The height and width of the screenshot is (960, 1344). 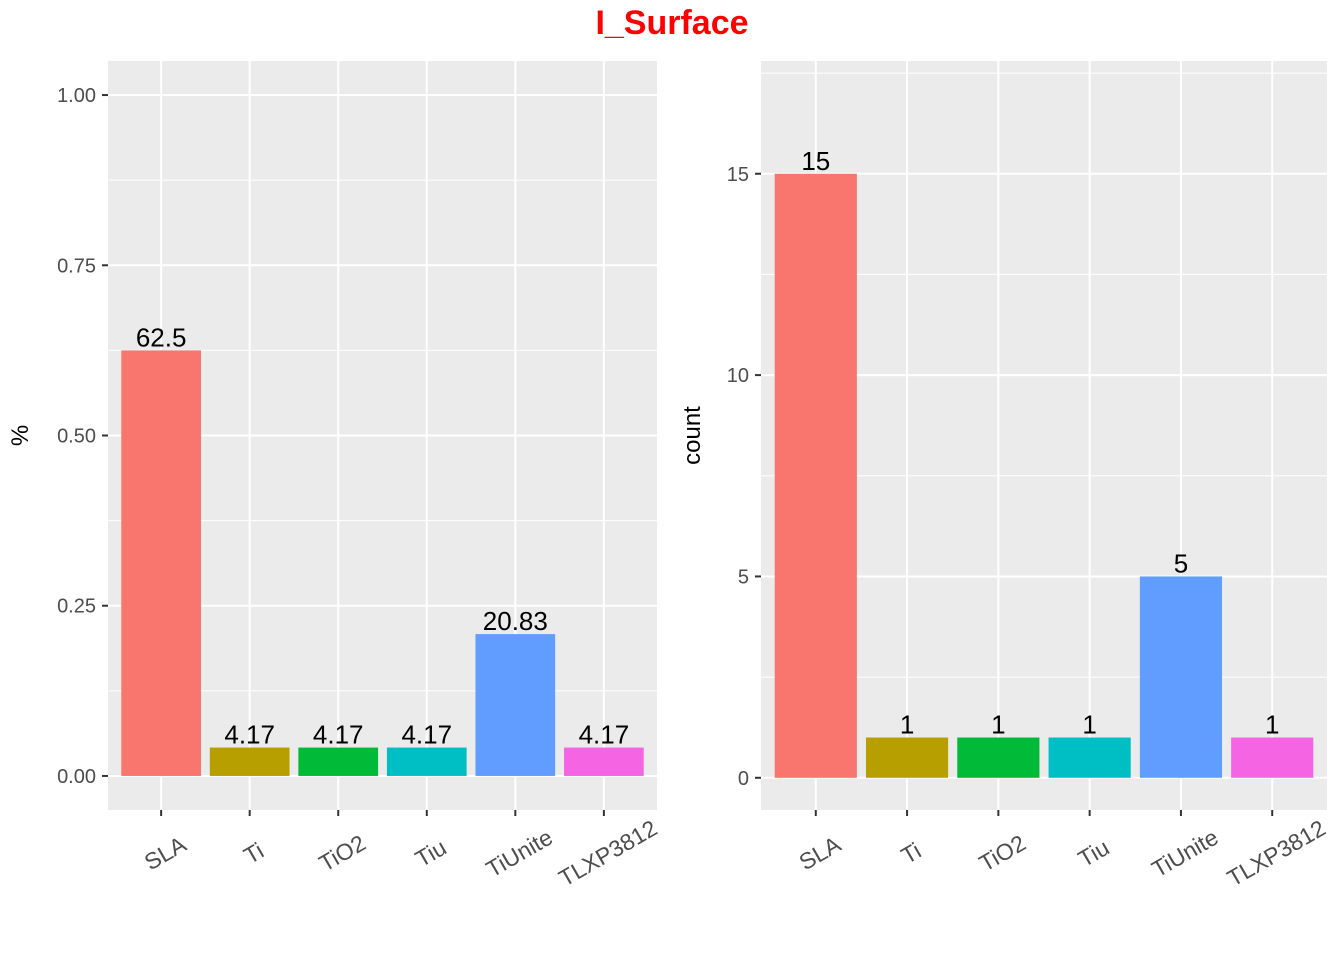 I want to click on y-tick-label: 0, so click(x=743, y=779).